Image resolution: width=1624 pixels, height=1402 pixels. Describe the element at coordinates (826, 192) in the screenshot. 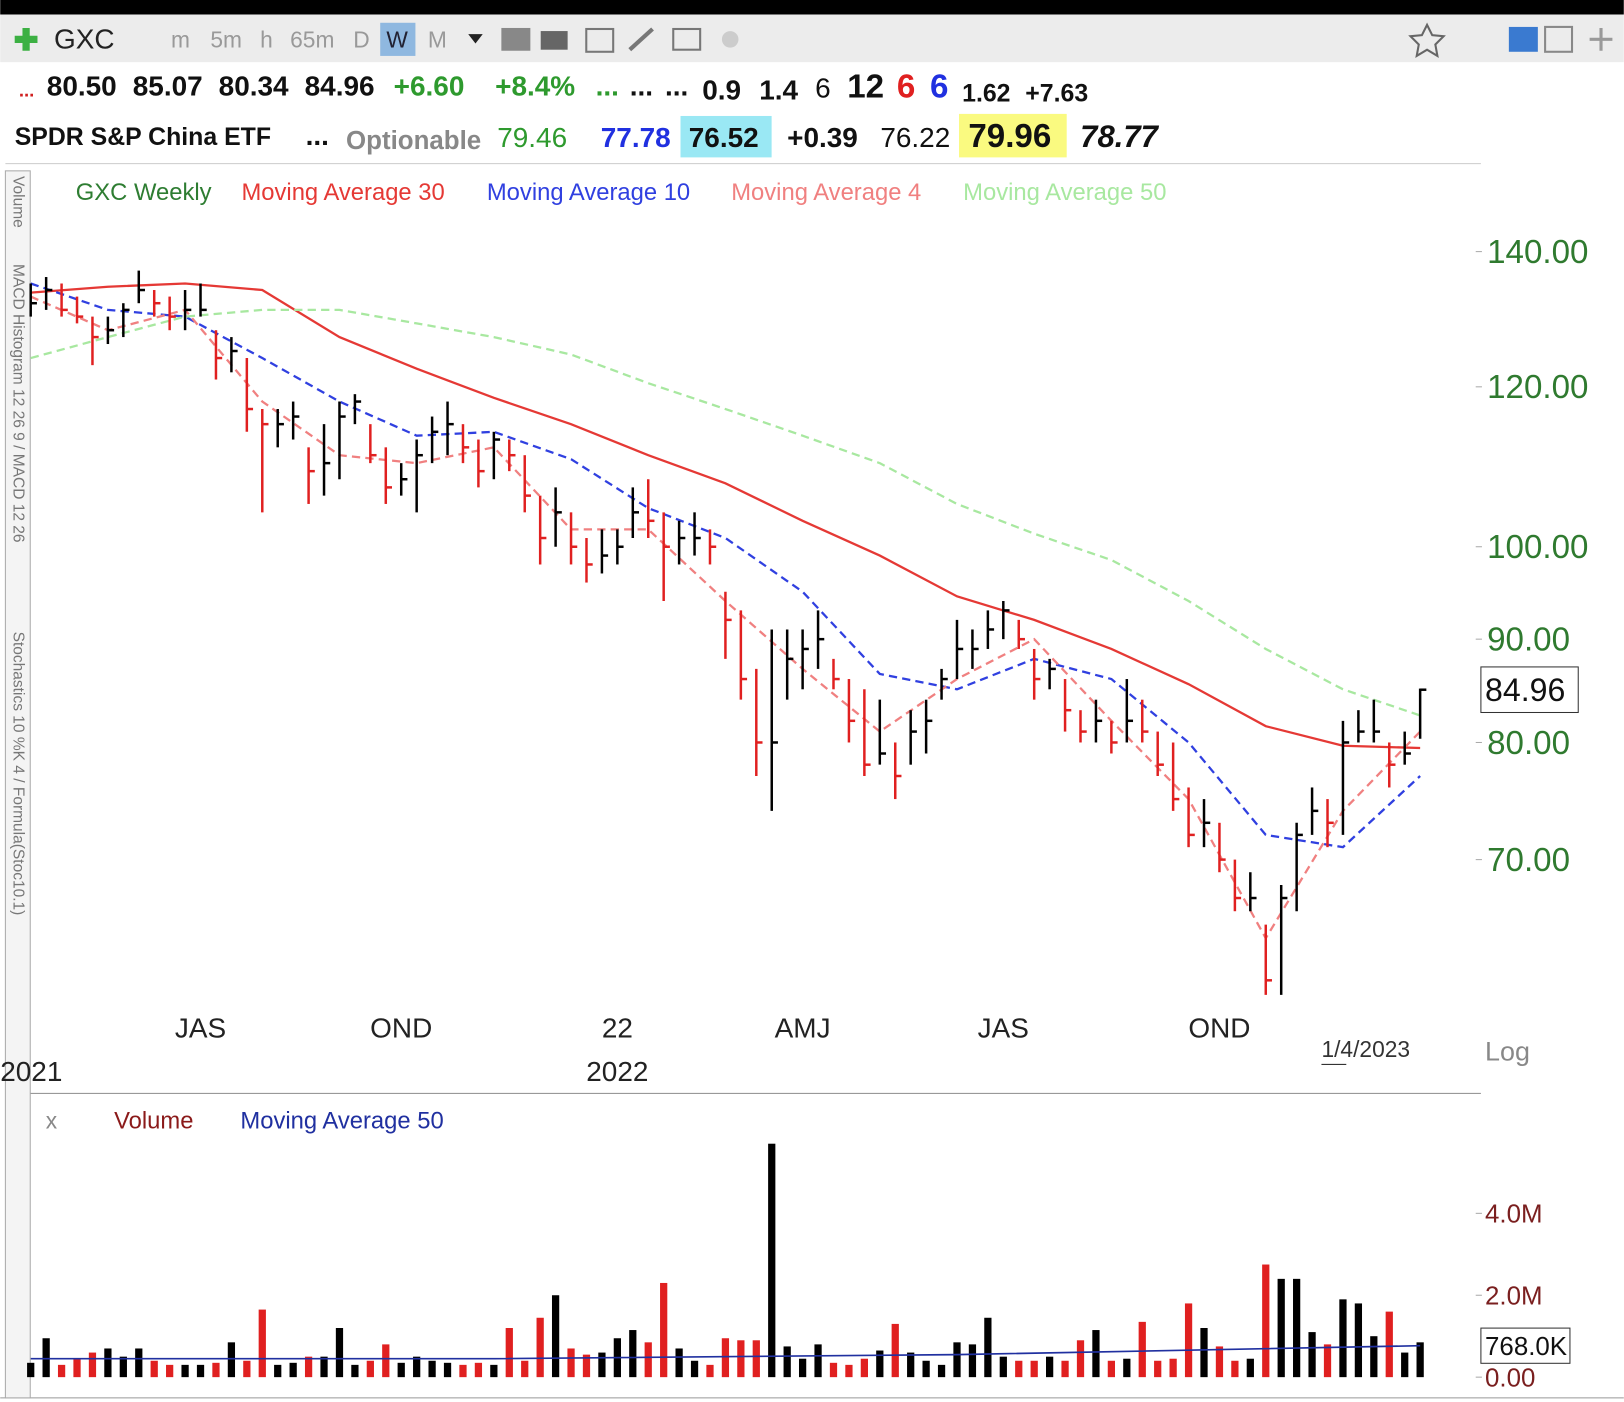

I see `legend-item: Moving Average 4` at that location.